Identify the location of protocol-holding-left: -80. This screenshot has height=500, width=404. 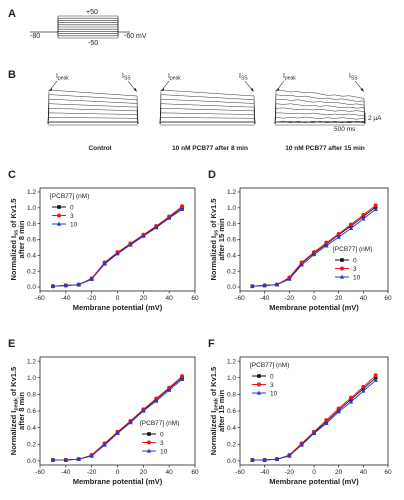
(35, 36).